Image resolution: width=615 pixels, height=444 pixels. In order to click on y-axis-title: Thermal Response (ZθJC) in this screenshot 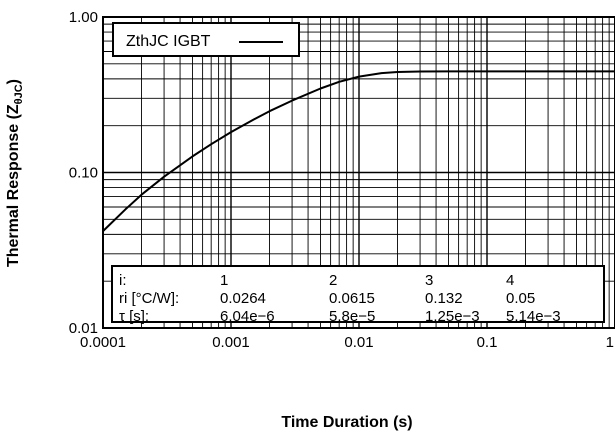, I will do `click(15, 173)`.